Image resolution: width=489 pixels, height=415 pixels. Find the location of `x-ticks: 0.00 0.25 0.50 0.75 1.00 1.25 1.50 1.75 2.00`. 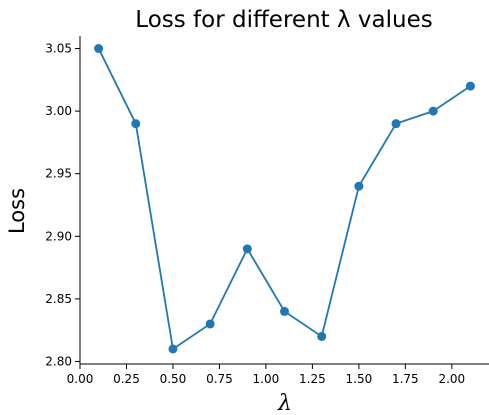

x-ticks: 0.00 0.25 0.50 0.75 1.00 1.25 1.50 1.75 2.00 is located at coordinates (266, 375).